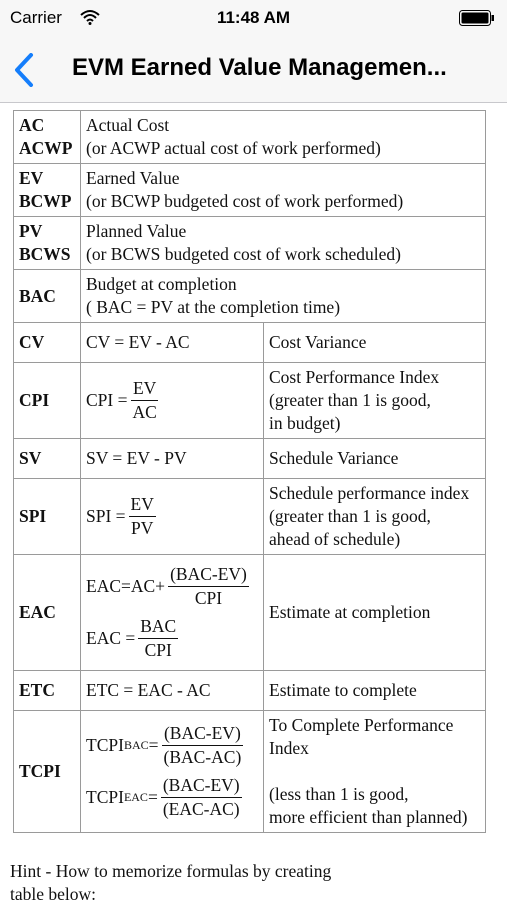  I want to click on formula: TCPI EAC = (BAC-EV) (EAC-AC), so click(172, 797).